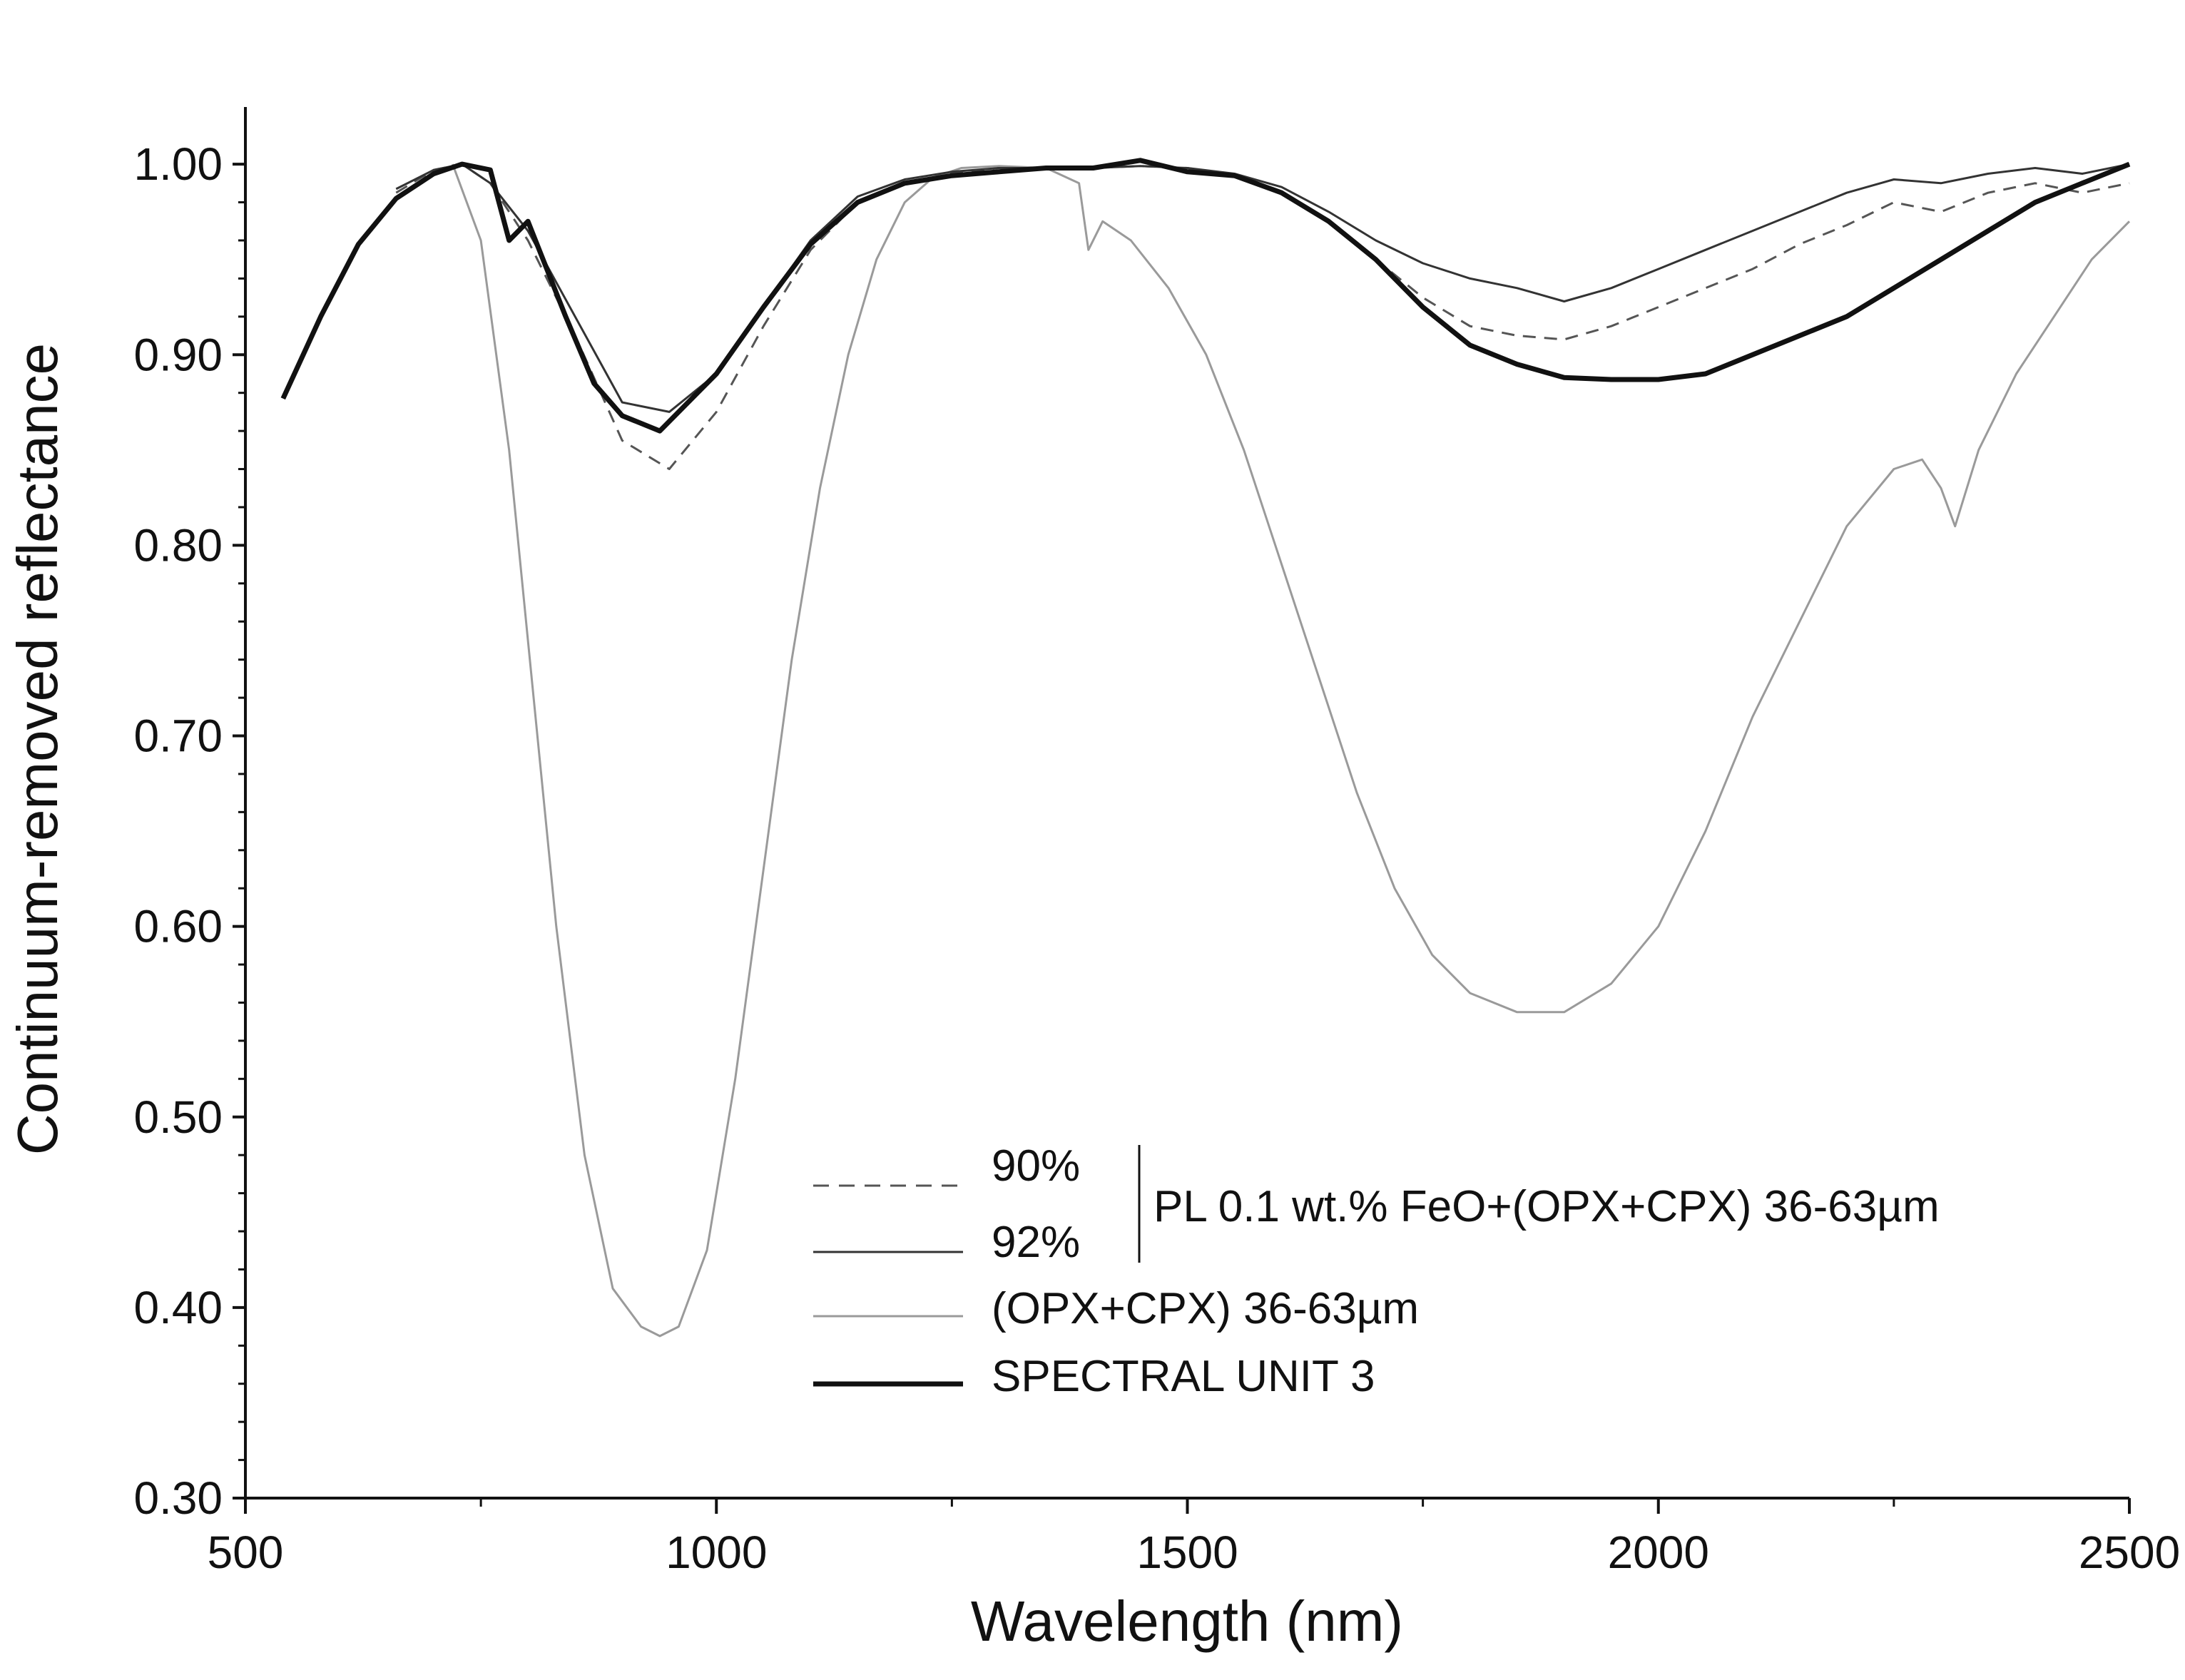 This screenshot has height=1680, width=2185. Describe the element at coordinates (178, 1498) in the screenshot. I see `y-tick-label: 0.30` at that location.